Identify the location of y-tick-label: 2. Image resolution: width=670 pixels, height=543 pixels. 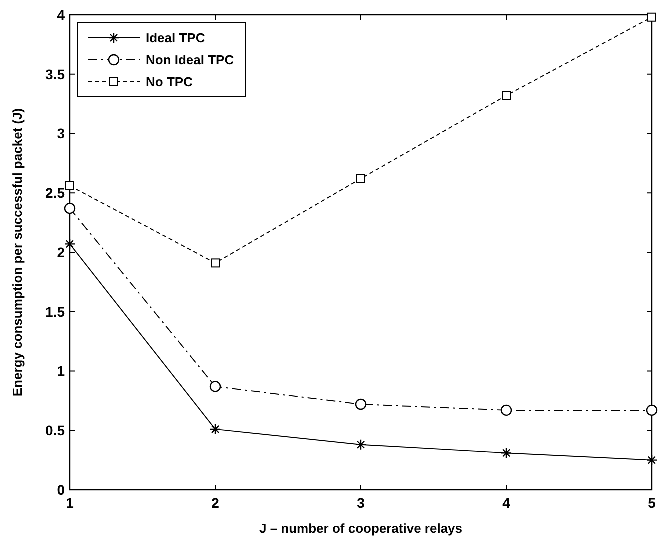
(61, 252).